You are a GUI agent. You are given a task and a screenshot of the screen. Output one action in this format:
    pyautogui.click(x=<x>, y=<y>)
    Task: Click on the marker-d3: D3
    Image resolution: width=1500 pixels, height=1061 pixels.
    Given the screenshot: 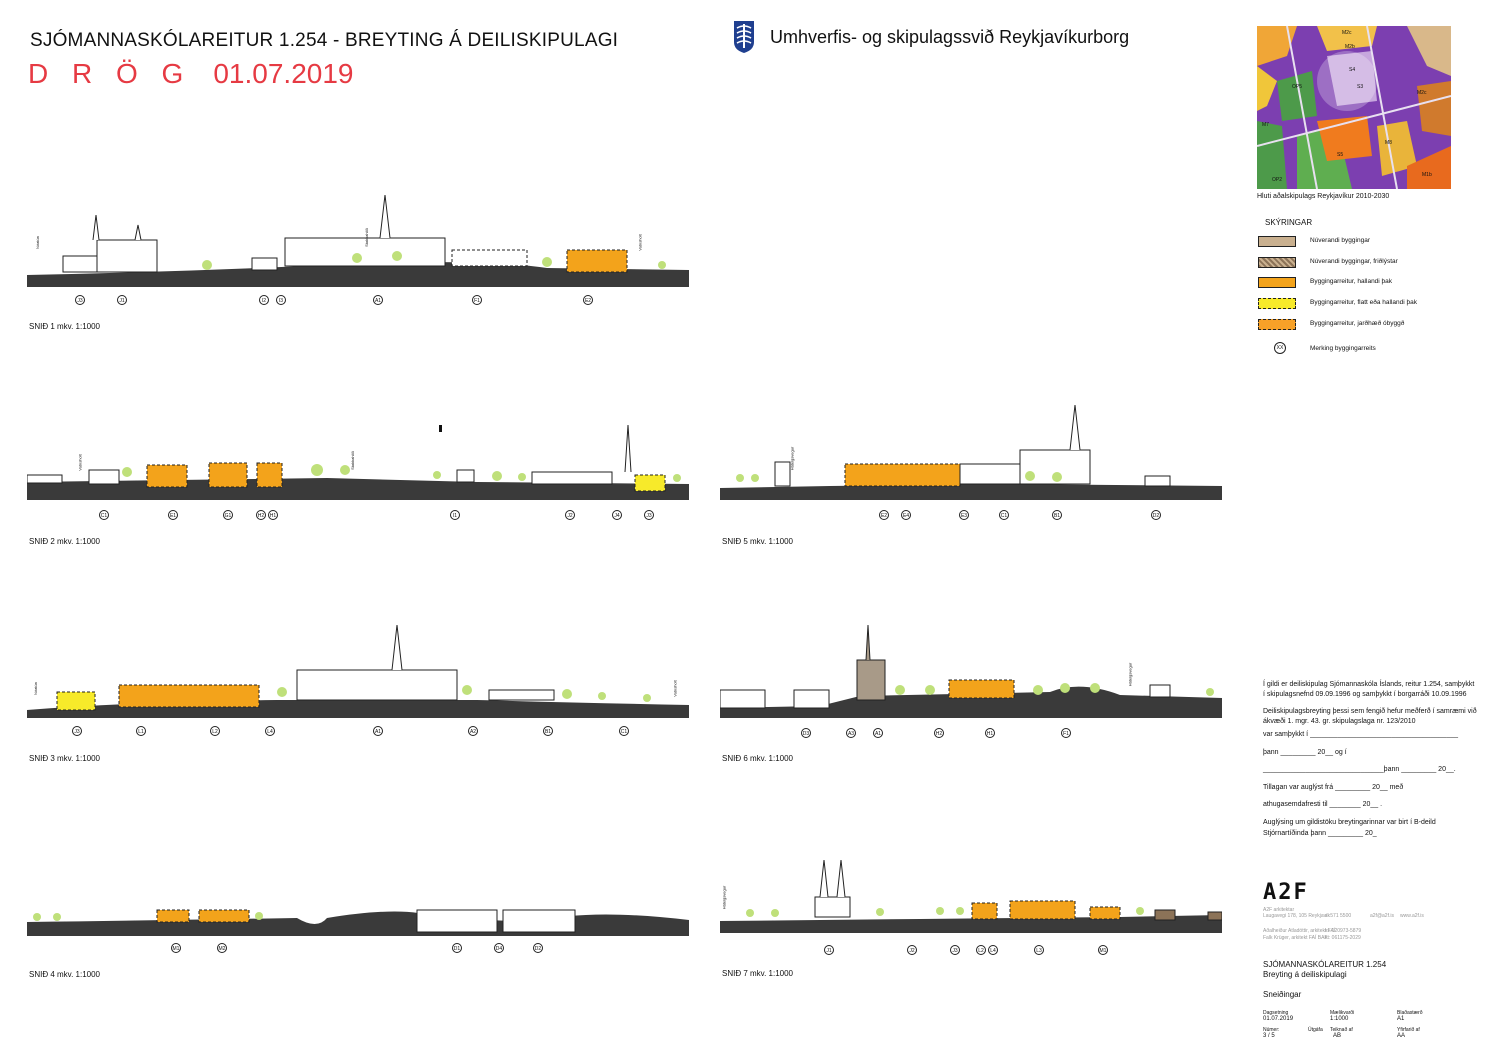 What is the action you would take?
    pyautogui.click(x=806, y=733)
    